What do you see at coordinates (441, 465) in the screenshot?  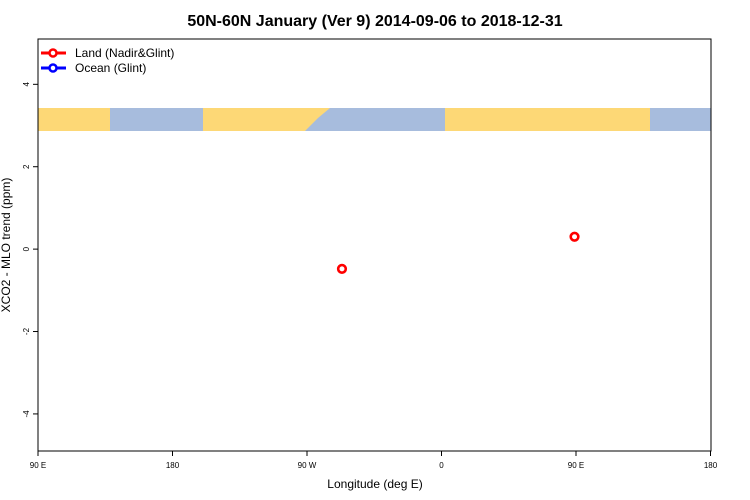 I see `x-tick-label: 0` at bounding box center [441, 465].